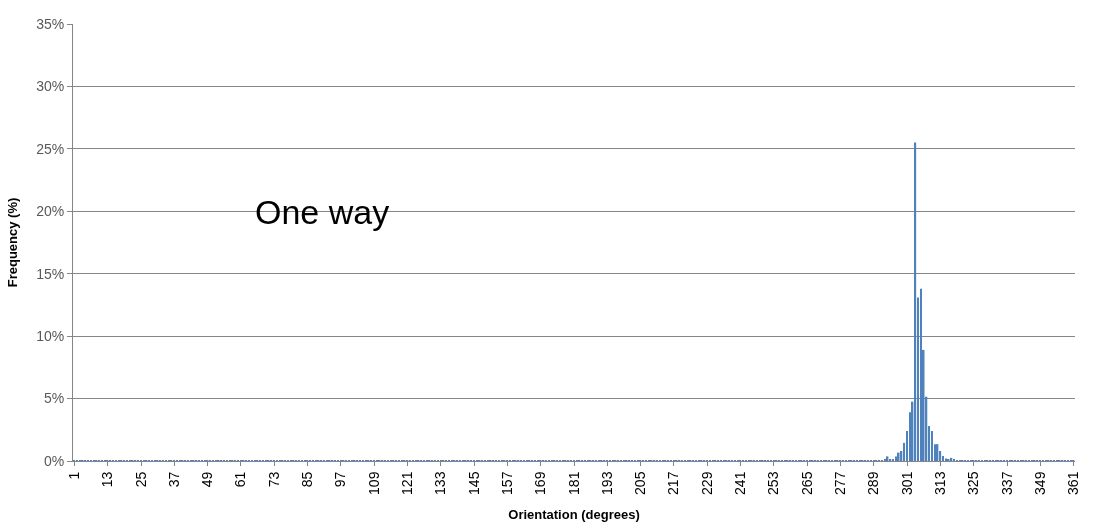 The height and width of the screenshot is (531, 1093). I want to click on x-tick-label: 301, so click(906, 483).